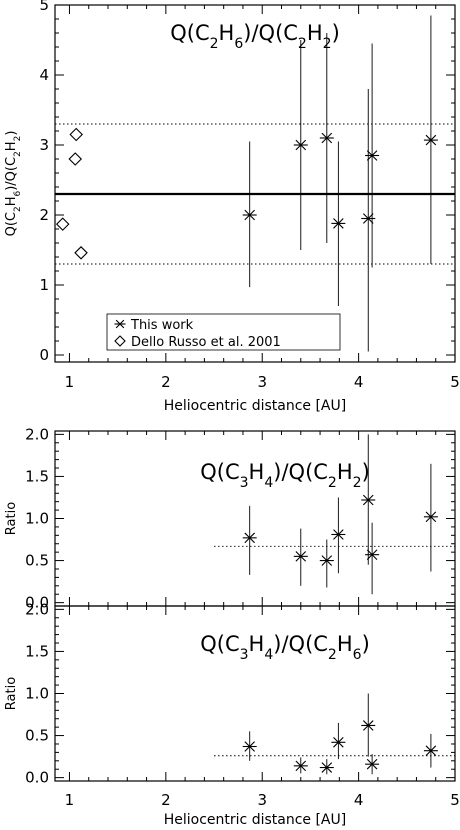 The height and width of the screenshot is (830, 460). What do you see at coordinates (37, 603) in the screenshot?
I see `y-tick-label: 0.0` at bounding box center [37, 603].